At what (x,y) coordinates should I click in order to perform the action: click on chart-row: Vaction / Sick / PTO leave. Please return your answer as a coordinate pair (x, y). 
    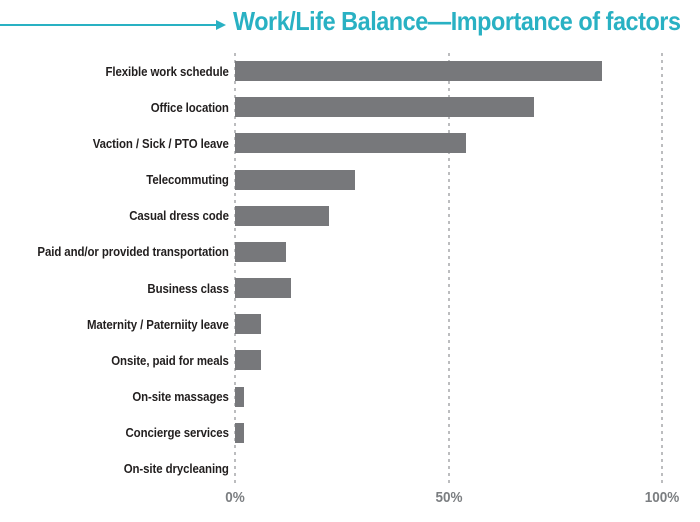
    Looking at the image, I should click on (331, 143).